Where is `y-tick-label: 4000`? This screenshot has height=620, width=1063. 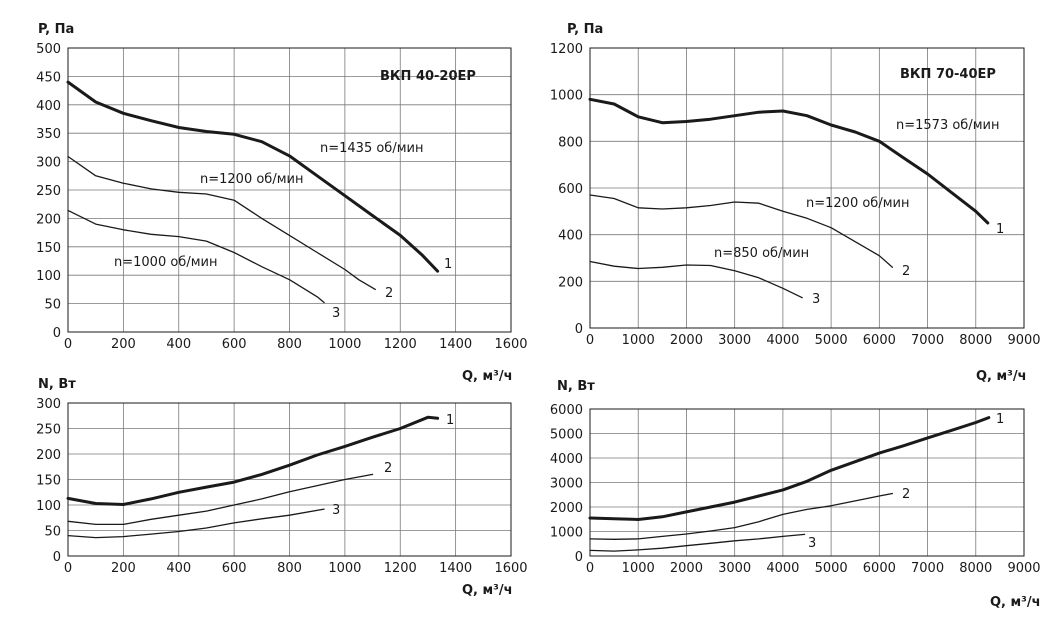 y-tick-label: 4000 is located at coordinates (566, 459).